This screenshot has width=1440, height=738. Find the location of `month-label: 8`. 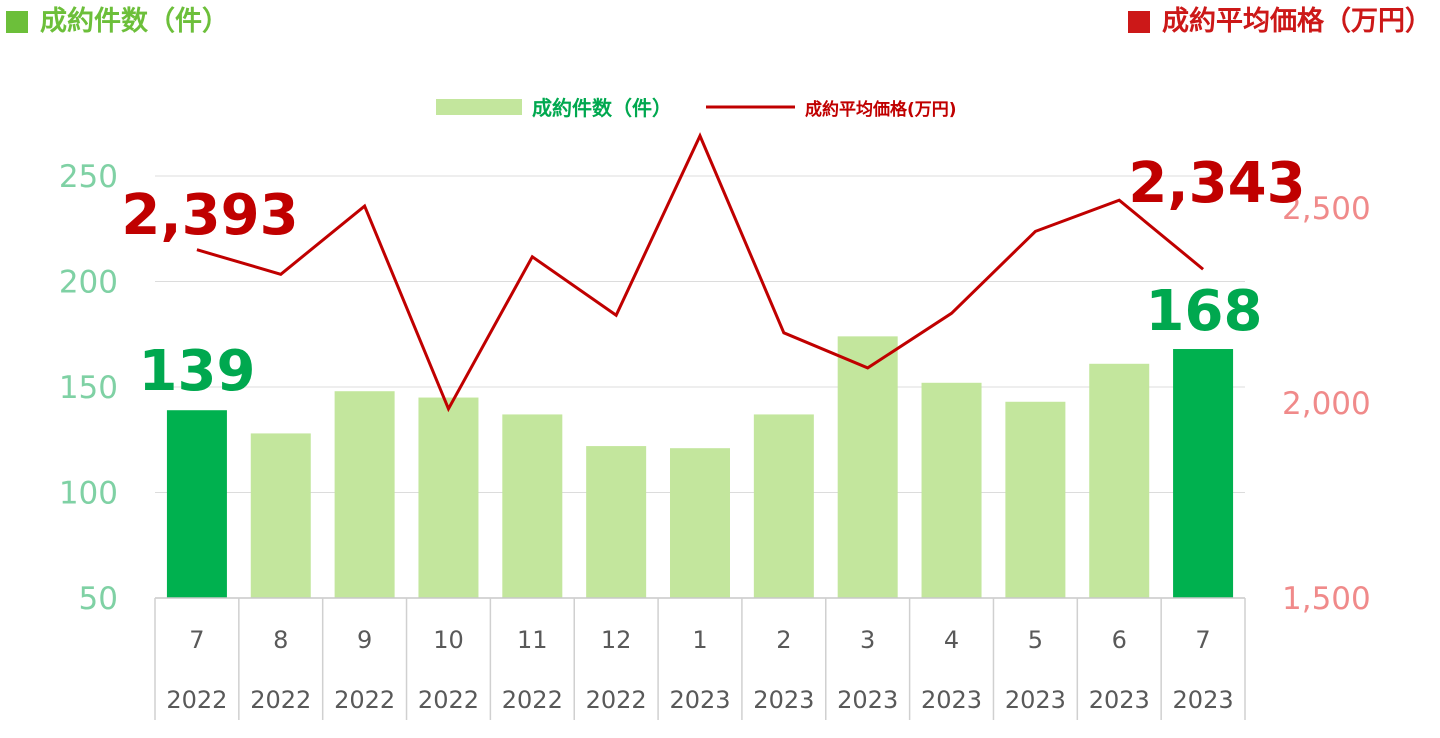

month-label: 8 is located at coordinates (280, 640).